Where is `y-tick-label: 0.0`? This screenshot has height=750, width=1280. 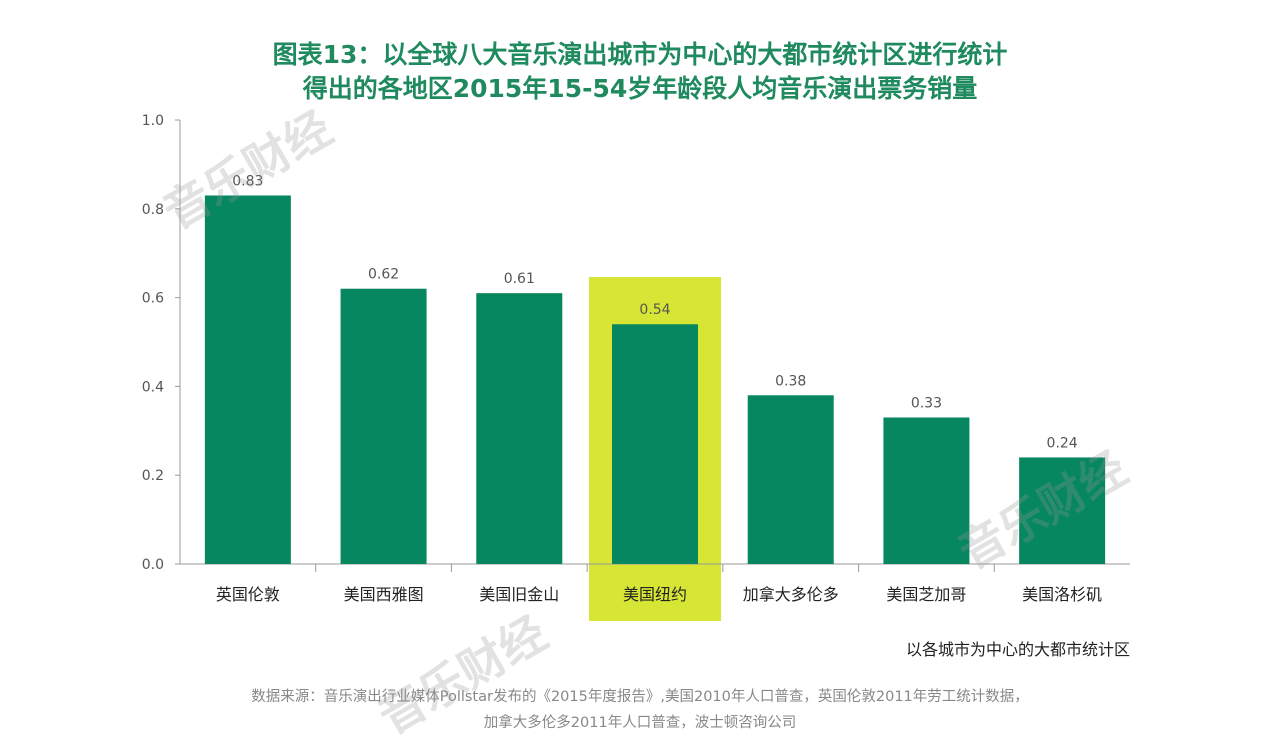
y-tick-label: 0.0 is located at coordinates (153, 565).